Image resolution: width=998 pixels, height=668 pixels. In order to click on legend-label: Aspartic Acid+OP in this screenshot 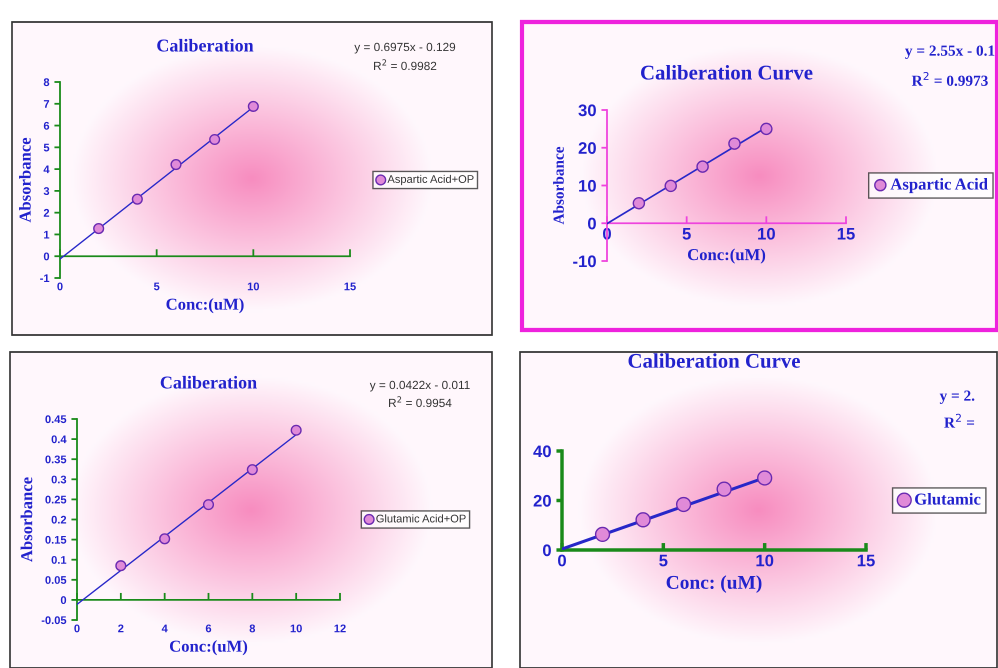, I will do `click(430, 180)`.